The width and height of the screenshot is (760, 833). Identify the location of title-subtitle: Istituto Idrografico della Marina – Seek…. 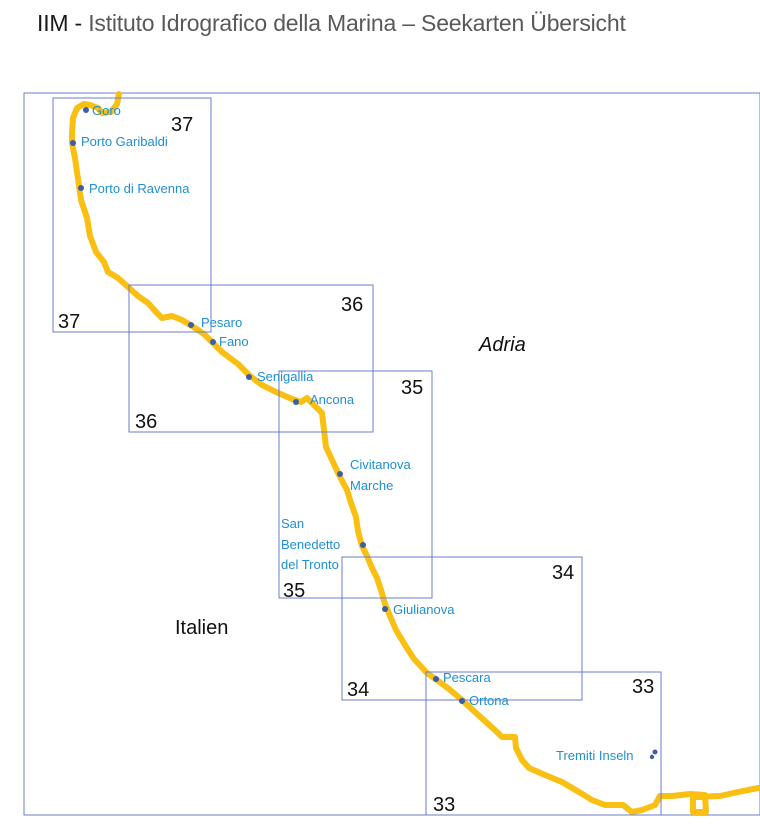
(357, 23).